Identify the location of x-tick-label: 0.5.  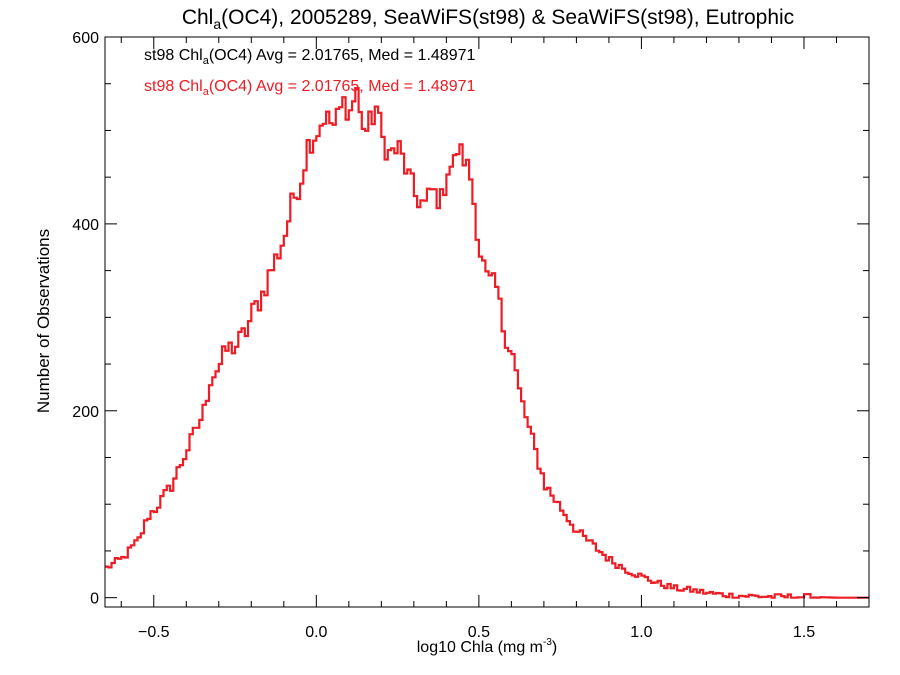
(479, 632).